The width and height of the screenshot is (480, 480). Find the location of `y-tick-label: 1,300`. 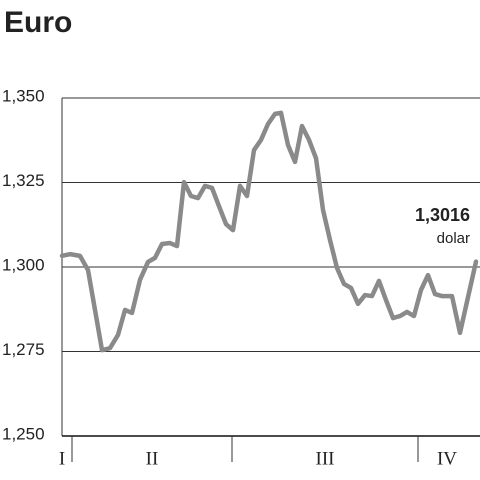

y-tick-label: 1,300 is located at coordinates (23, 264).